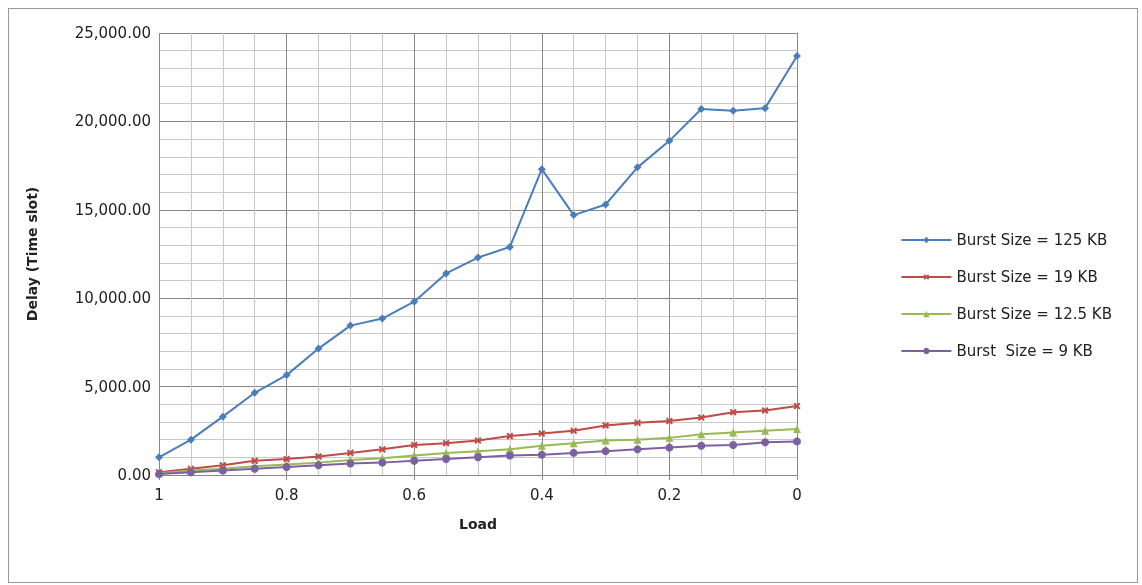  I want to click on legend-label: Burst Size = 19 KB, so click(1027, 277).